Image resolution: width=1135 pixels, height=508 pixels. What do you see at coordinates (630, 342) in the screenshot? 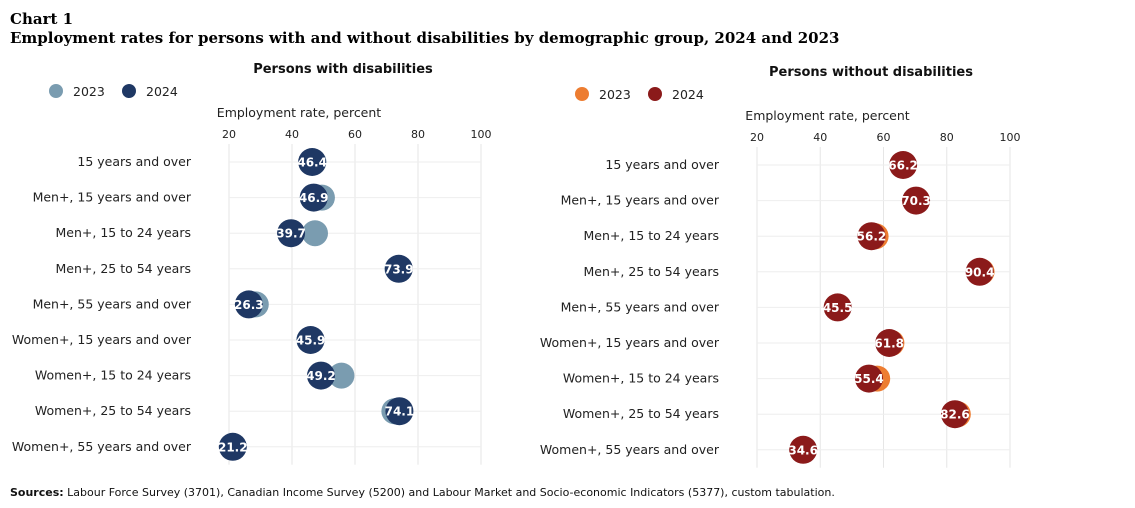
I see `right-category-label: Women+, 15 years and over` at bounding box center [630, 342].